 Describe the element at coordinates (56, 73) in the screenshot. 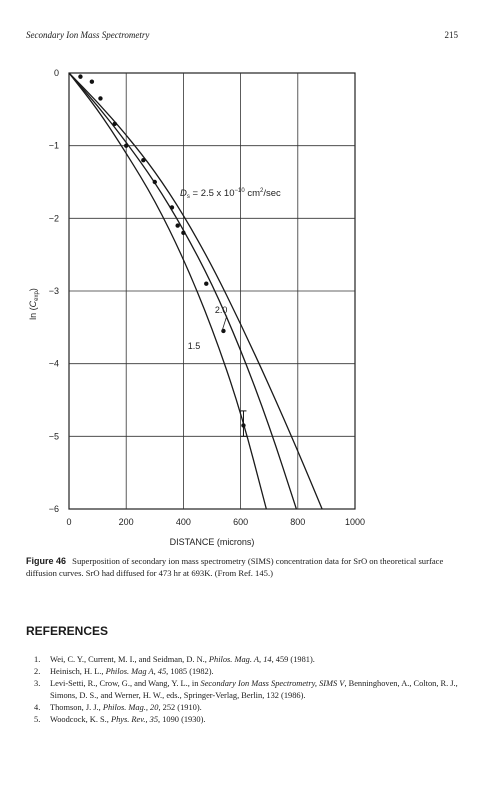

I see `y-tick-label: 0` at that location.